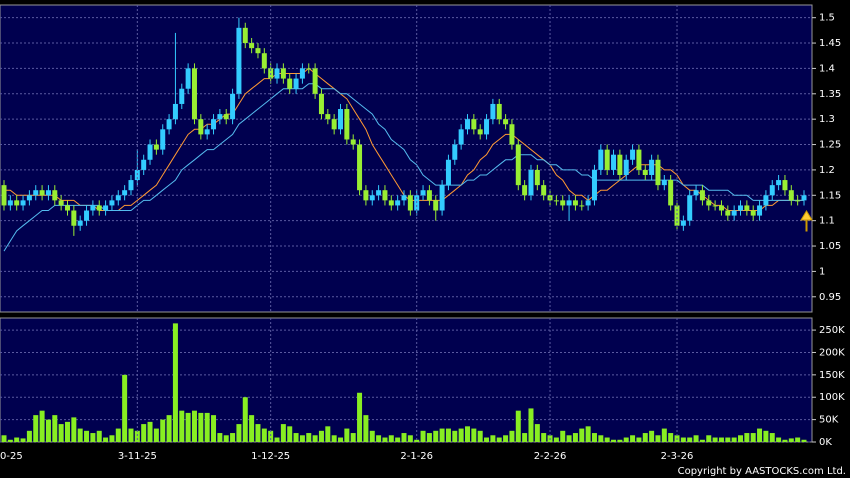  Describe the element at coordinates (827, 119) in the screenshot. I see `y-tick-label: 1.3` at that location.